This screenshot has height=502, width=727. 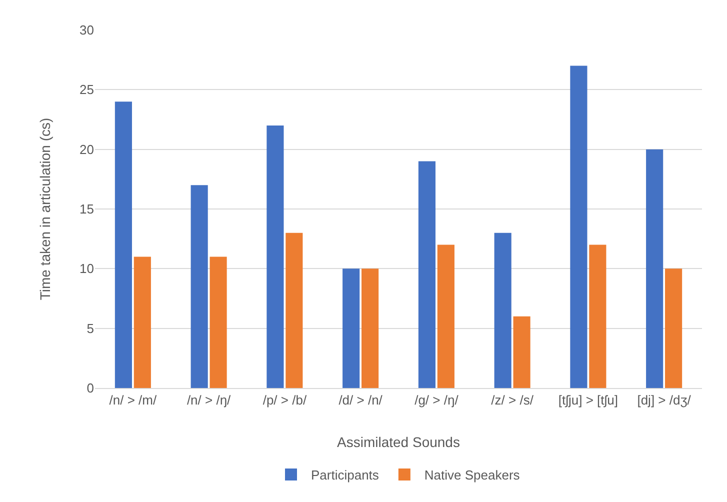 I want to click on y-tick-label: 0, so click(x=90, y=388).